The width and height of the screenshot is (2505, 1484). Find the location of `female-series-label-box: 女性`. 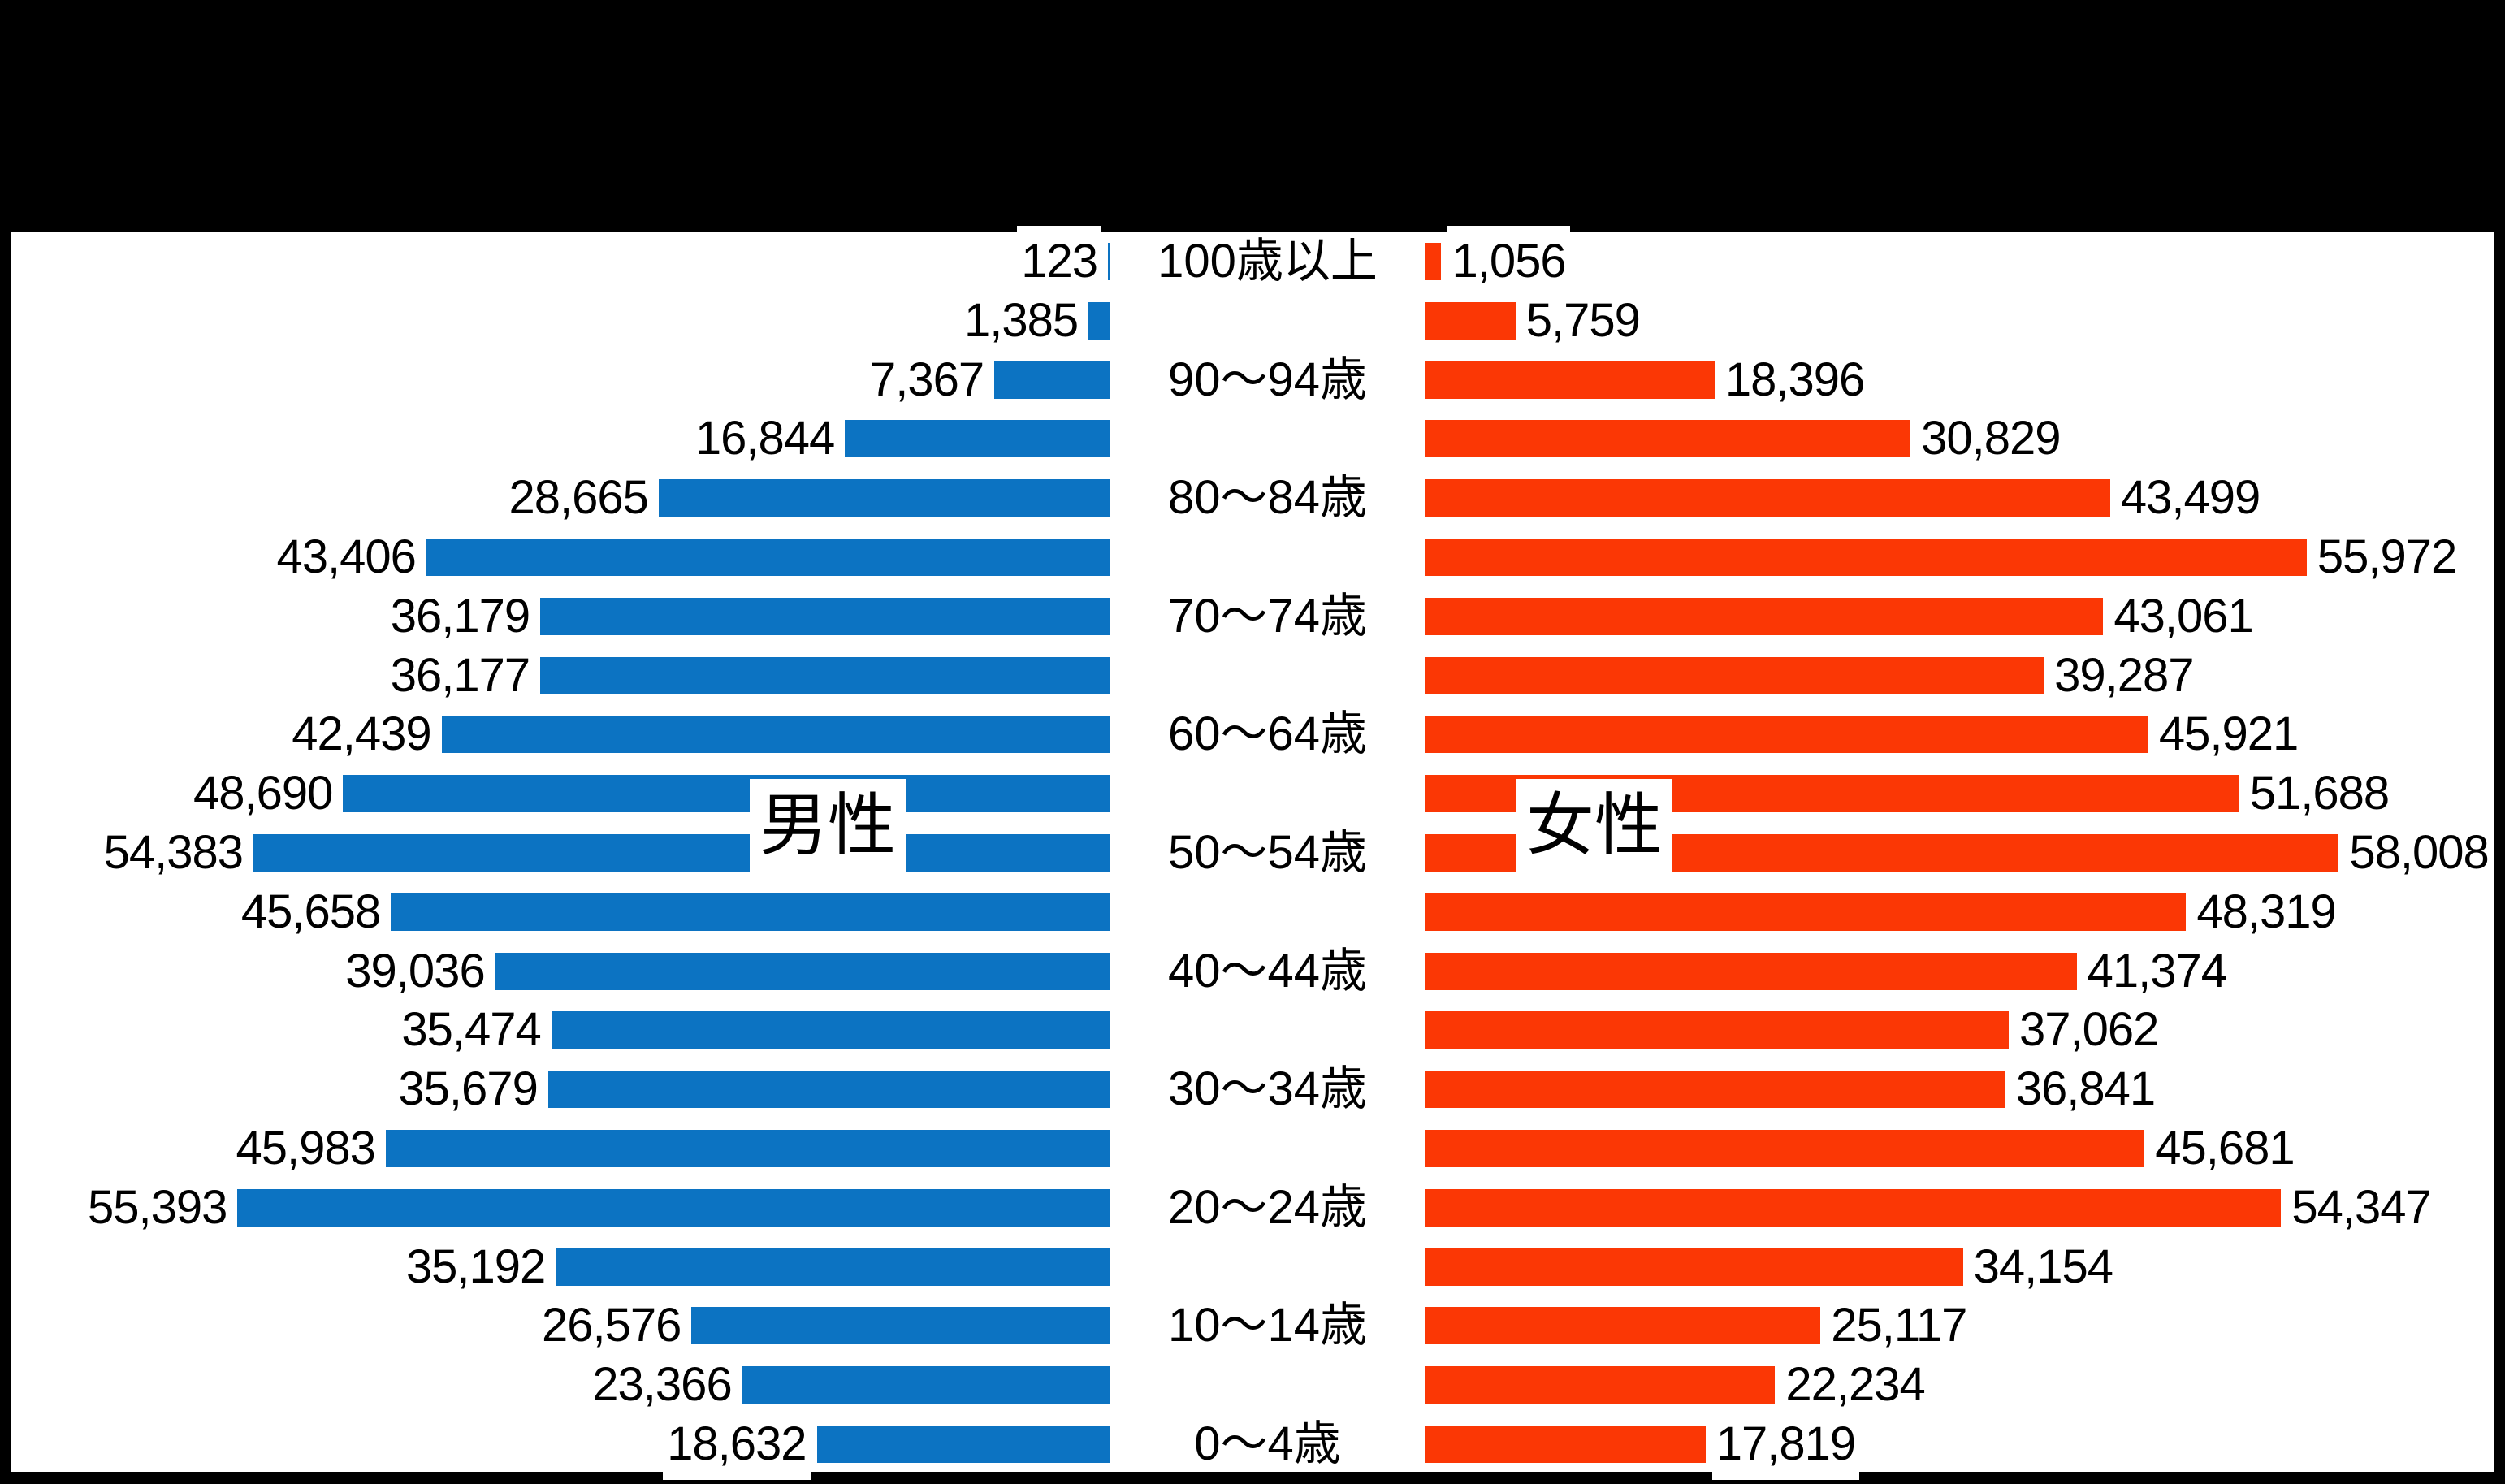

female-series-label-box: 女性 is located at coordinates (1594, 825).